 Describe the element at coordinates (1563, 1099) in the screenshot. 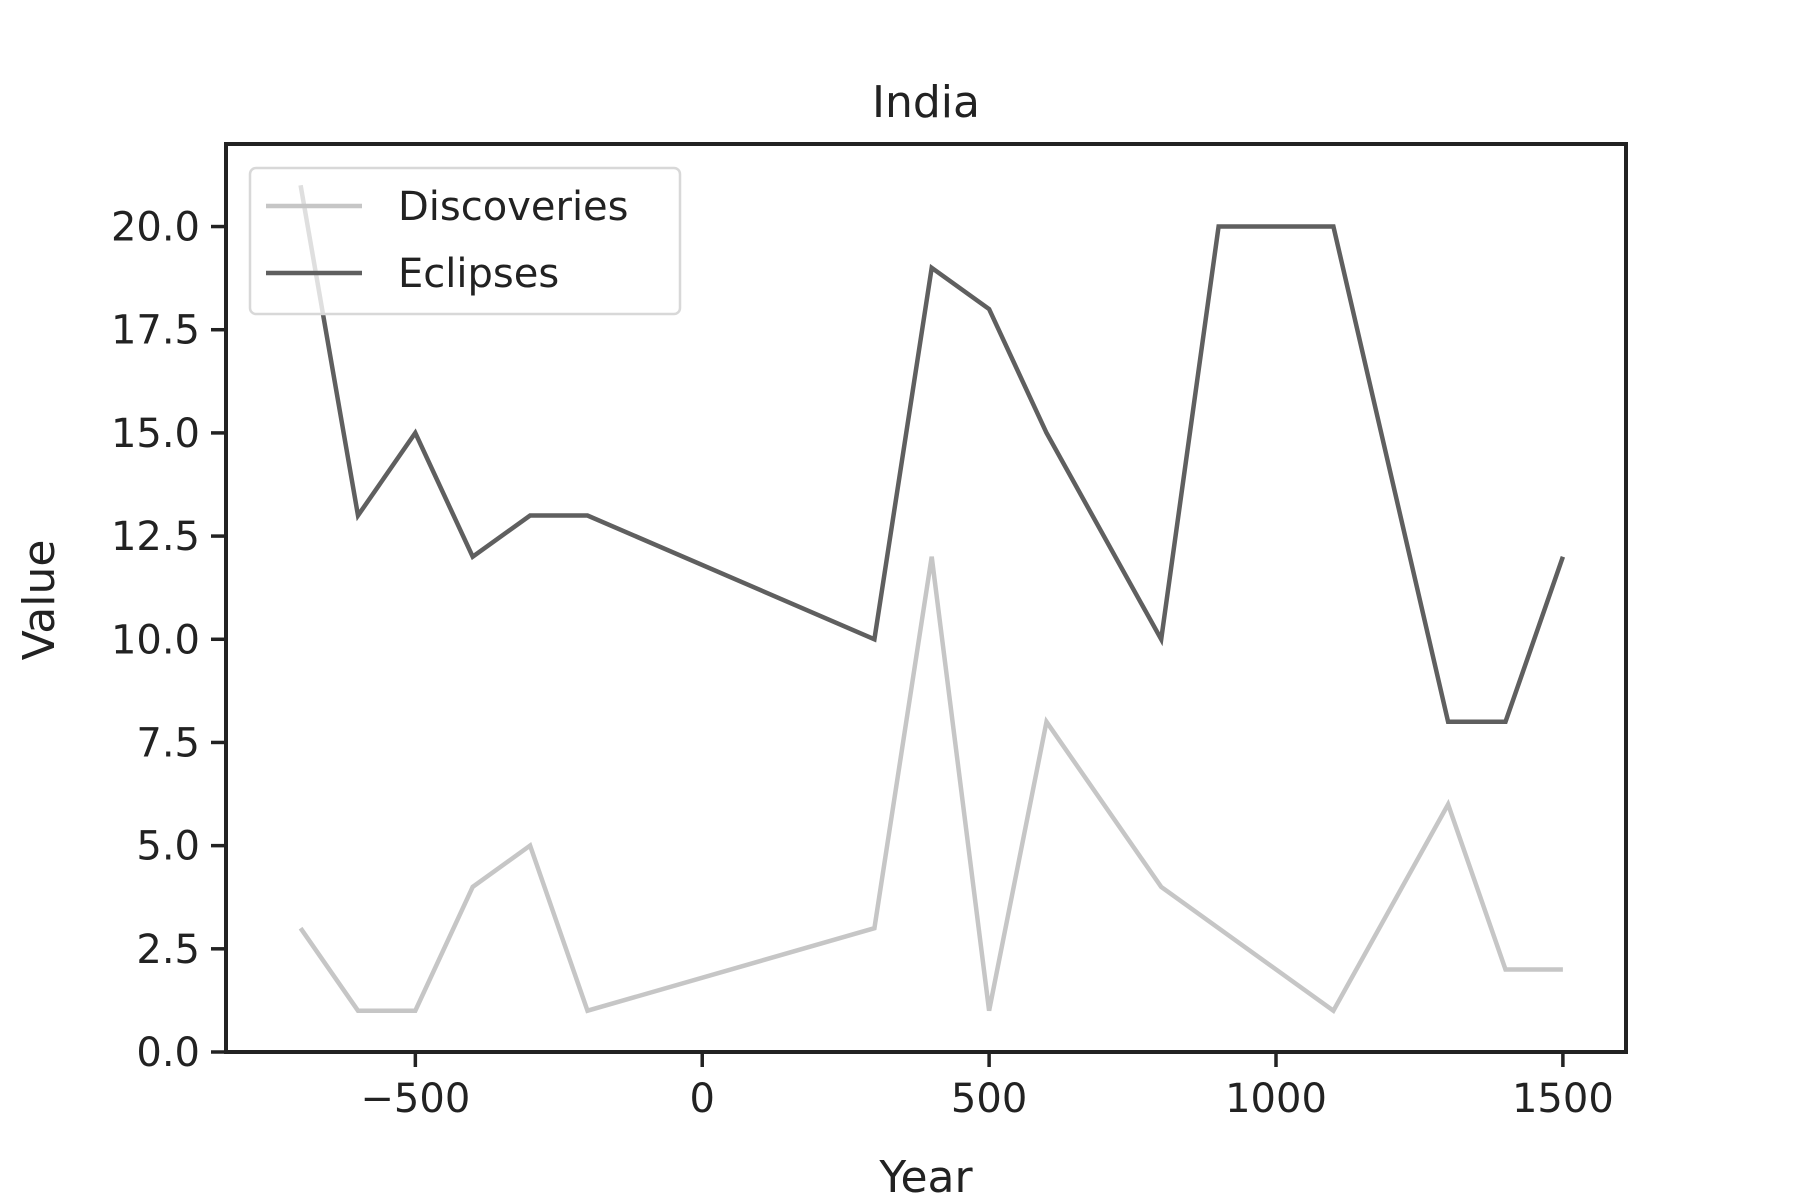

I see `x-tick-label: 1500` at that location.